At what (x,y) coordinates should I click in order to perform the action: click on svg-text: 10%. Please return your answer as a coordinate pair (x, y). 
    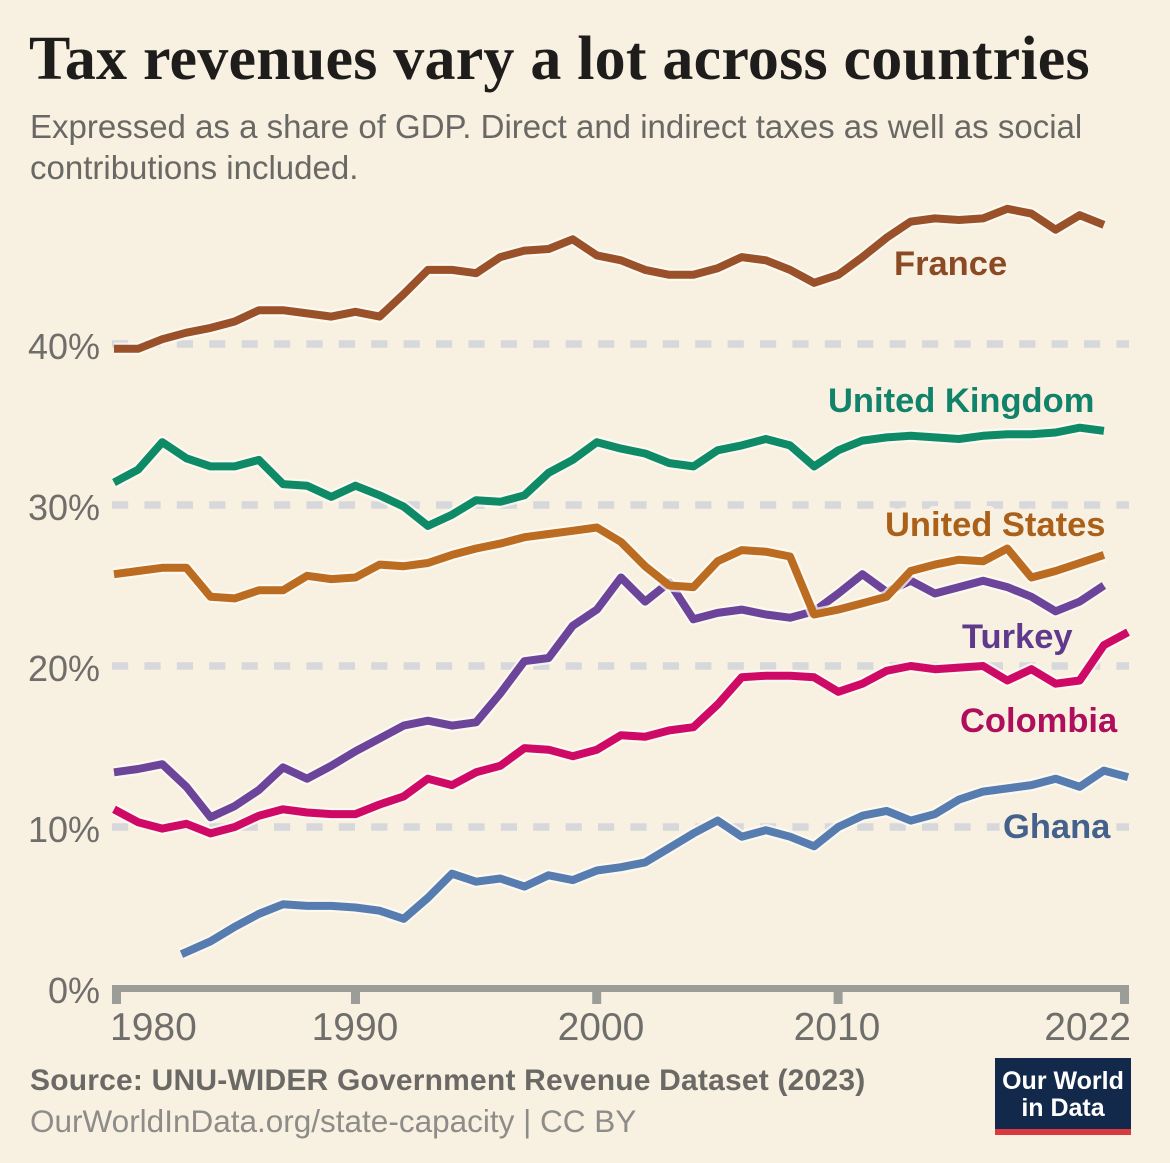
    Looking at the image, I should click on (64, 829).